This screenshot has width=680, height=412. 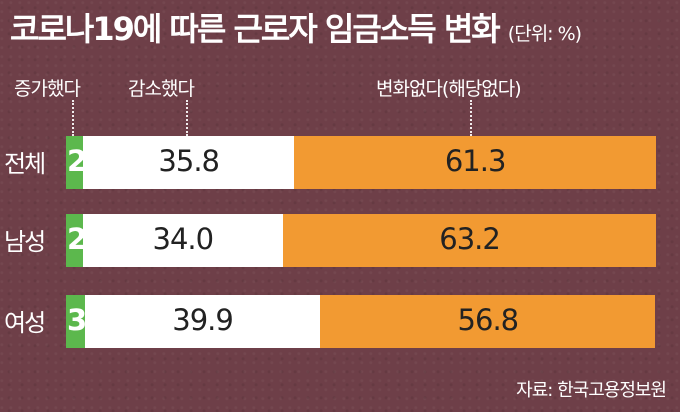 I want to click on unit-label: (단위: %), so click(x=544, y=34).